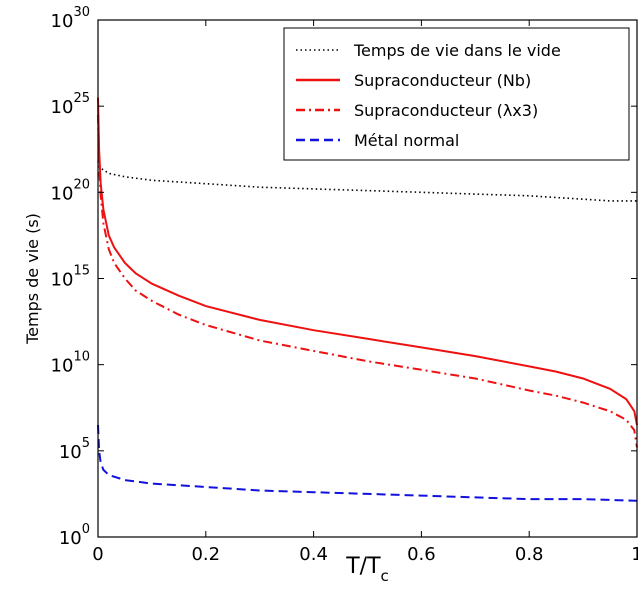  I want to click on y-tick-label: 10¹⁵, so click(70, 277).